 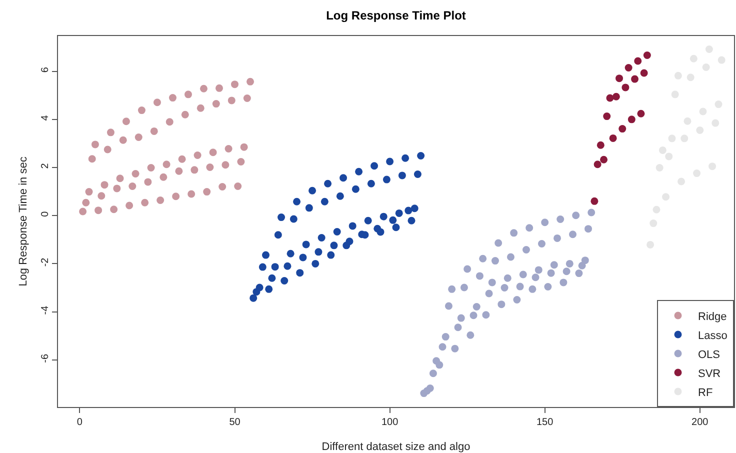 I want to click on y-tick-label: -2, so click(x=45, y=262).